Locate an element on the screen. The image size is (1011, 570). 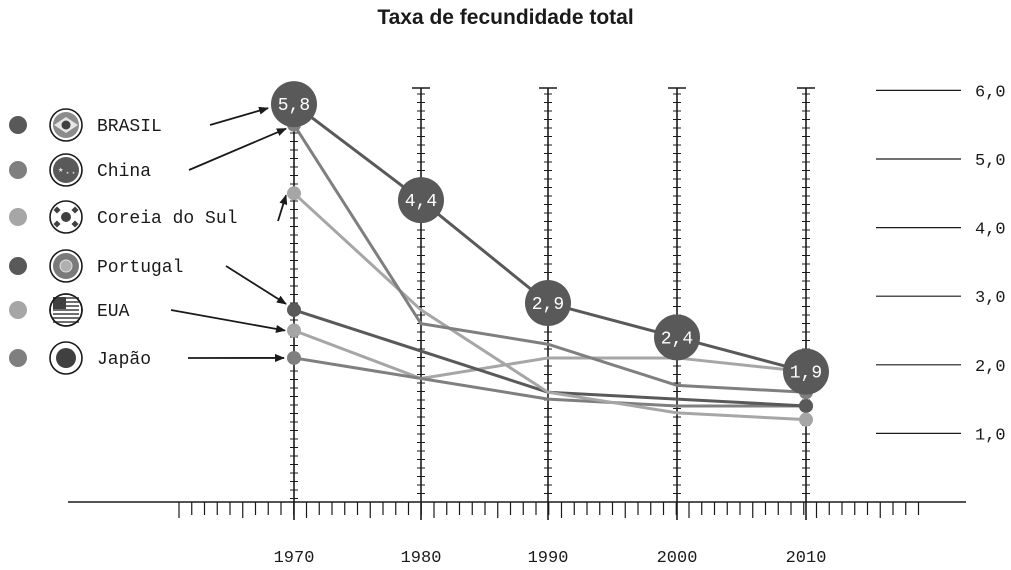
flag-sphere is located at coordinates (66, 266).